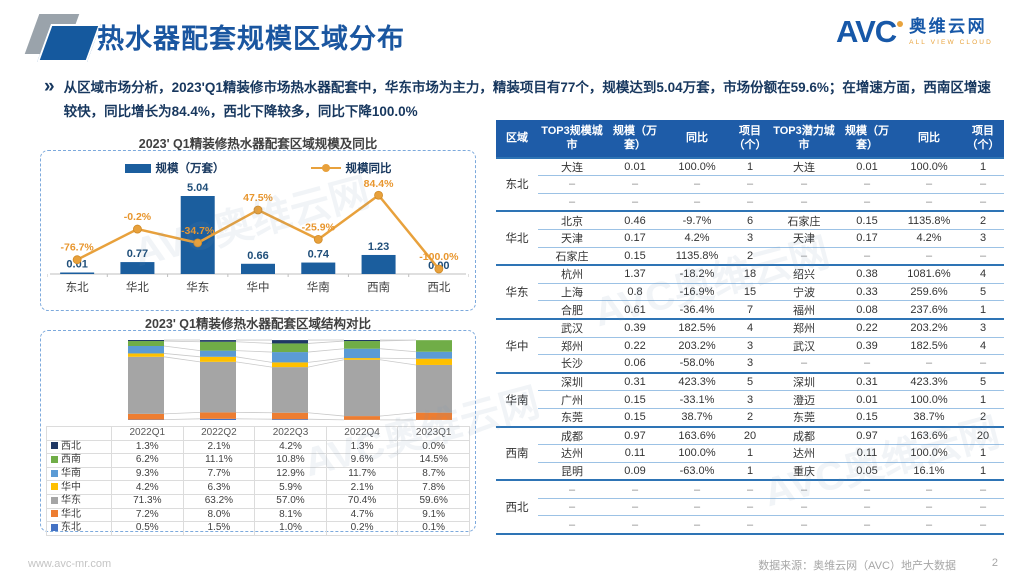 Image resolution: width=1024 pixels, height=576 pixels. What do you see at coordinates (572, 139) in the screenshot?
I see `column-header: TOP3规模城市` at bounding box center [572, 139].